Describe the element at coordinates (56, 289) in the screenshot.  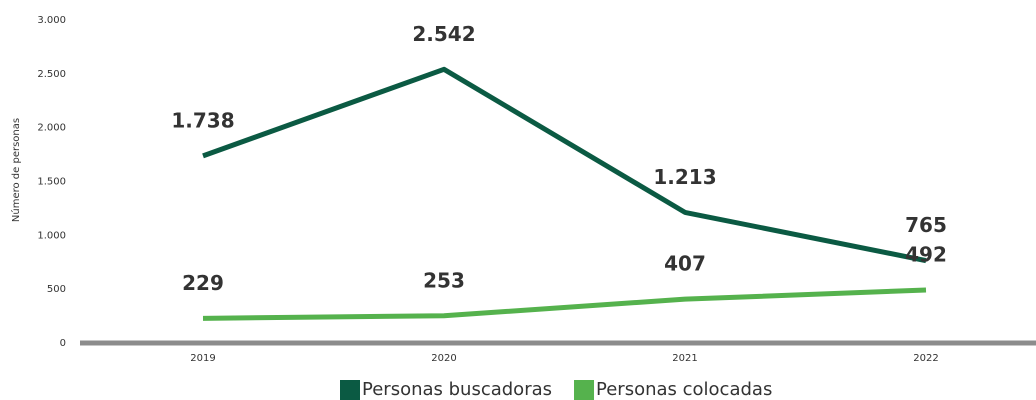
I see `y-tick-label: 500` at that location.